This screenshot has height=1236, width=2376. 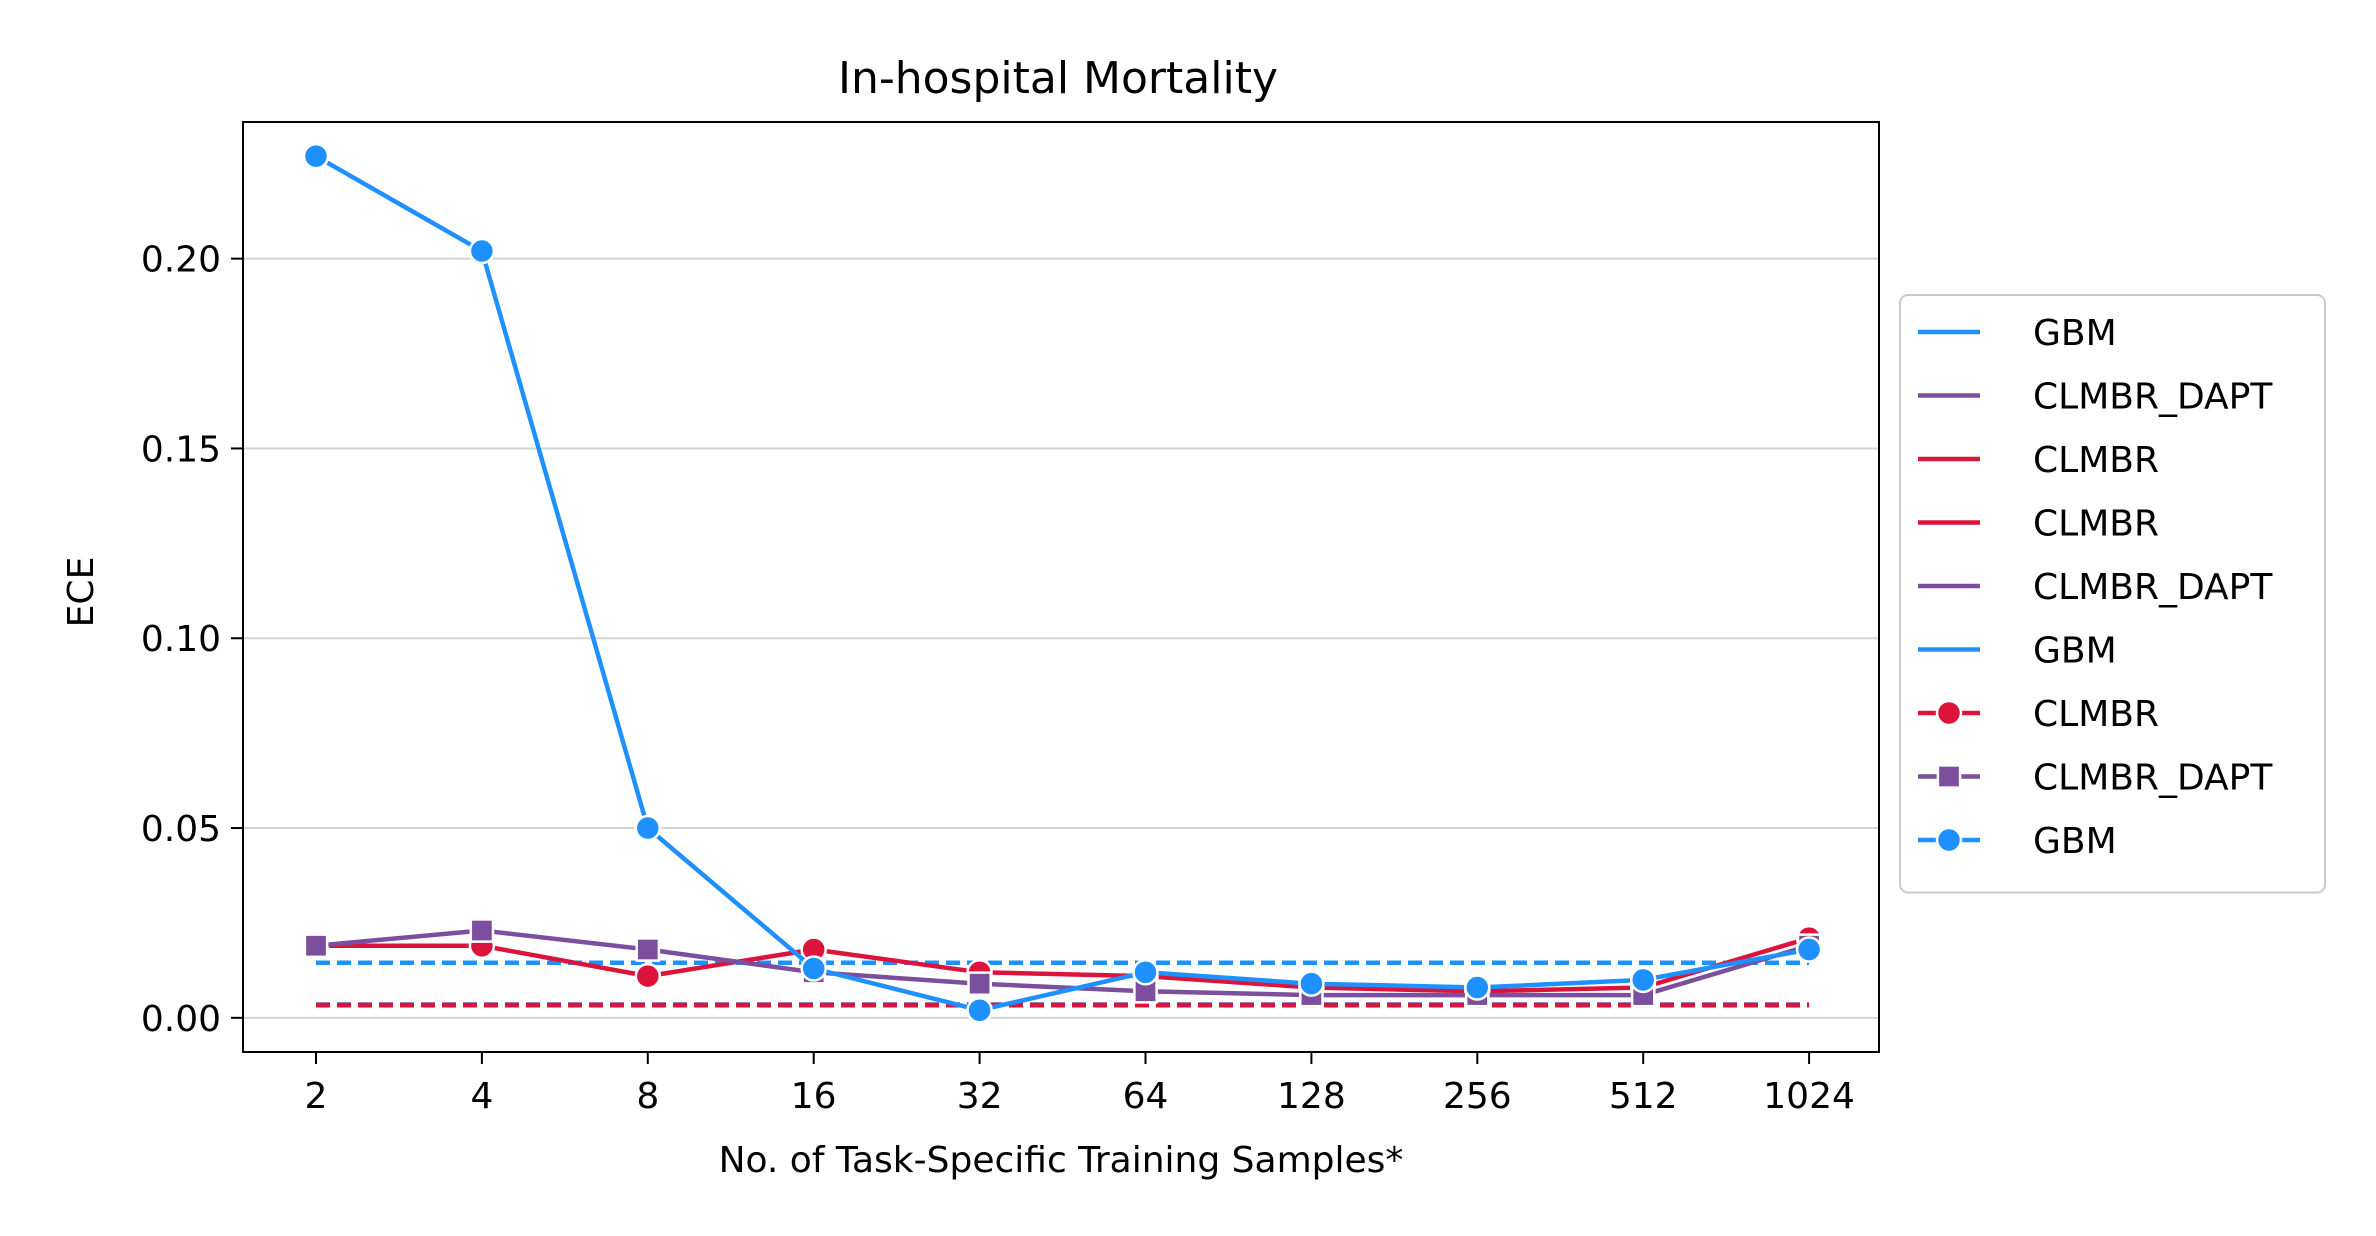 What do you see at coordinates (1063, 984) in the screenshot?
I see `reference-lines` at bounding box center [1063, 984].